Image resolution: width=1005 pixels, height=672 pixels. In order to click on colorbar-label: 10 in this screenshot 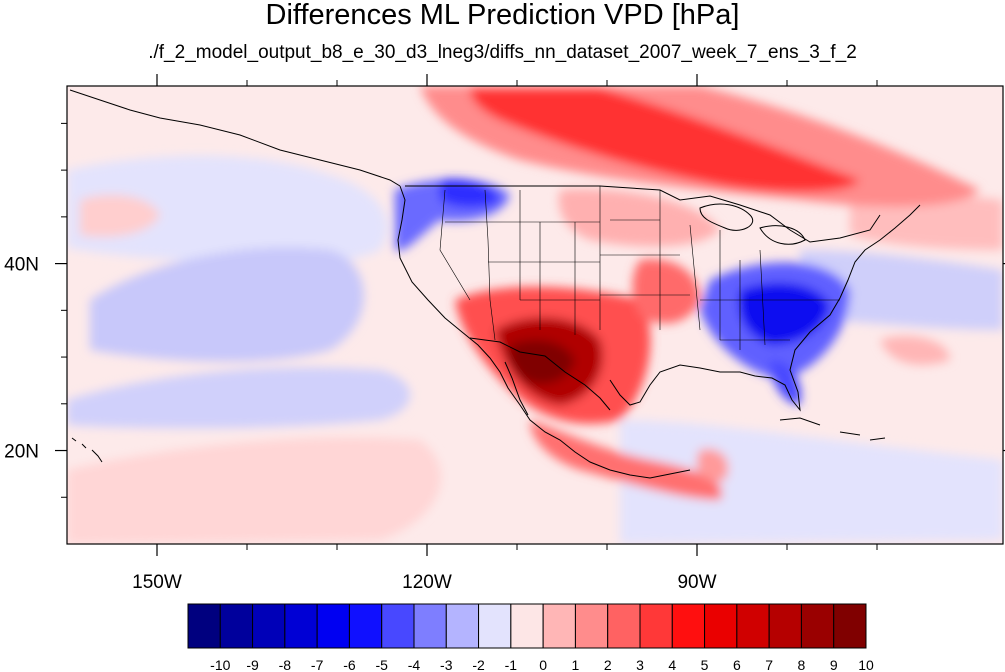, I will do `click(866, 664)`.